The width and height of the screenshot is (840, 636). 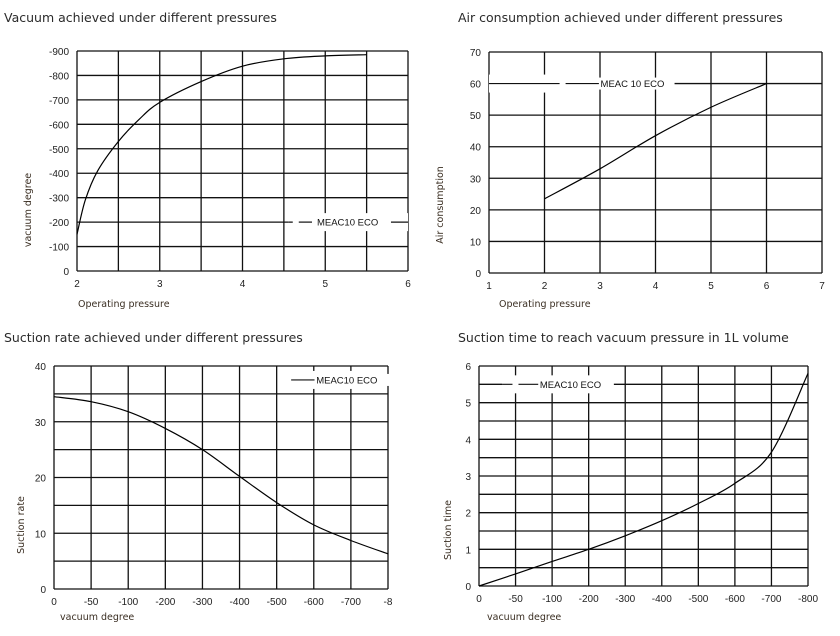 I want to click on y-tick-label: 6, so click(x=468, y=367).